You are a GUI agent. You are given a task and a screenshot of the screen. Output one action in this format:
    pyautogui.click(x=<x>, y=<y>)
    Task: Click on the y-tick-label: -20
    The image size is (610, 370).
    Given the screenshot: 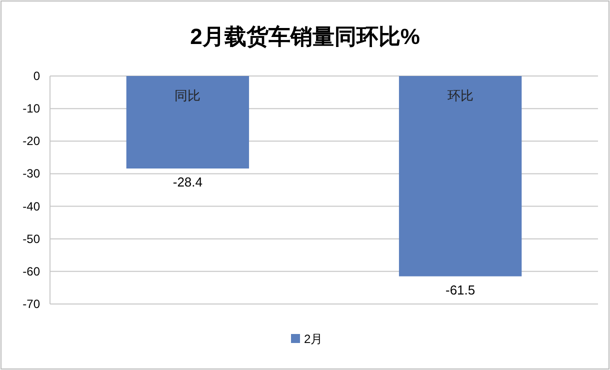 What is the action you would take?
    pyautogui.click(x=31, y=141)
    